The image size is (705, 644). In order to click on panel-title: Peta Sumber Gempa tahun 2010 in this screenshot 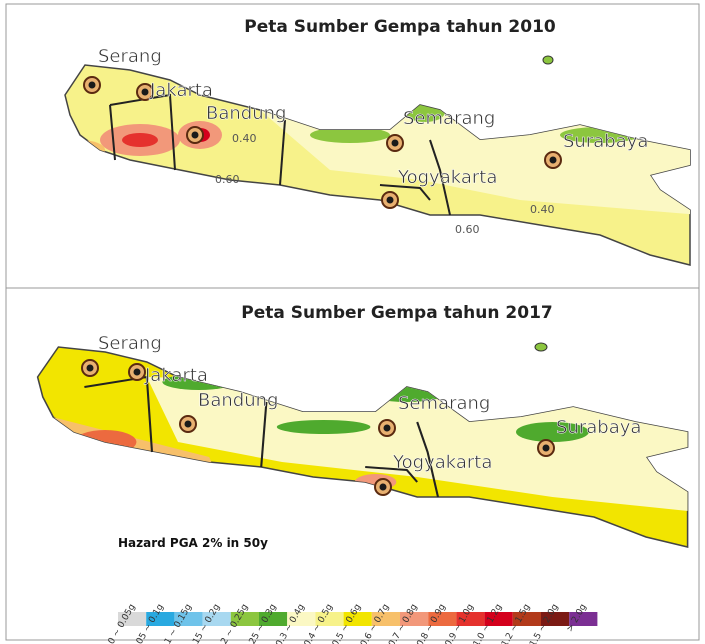, I will do `click(400, 27)`.